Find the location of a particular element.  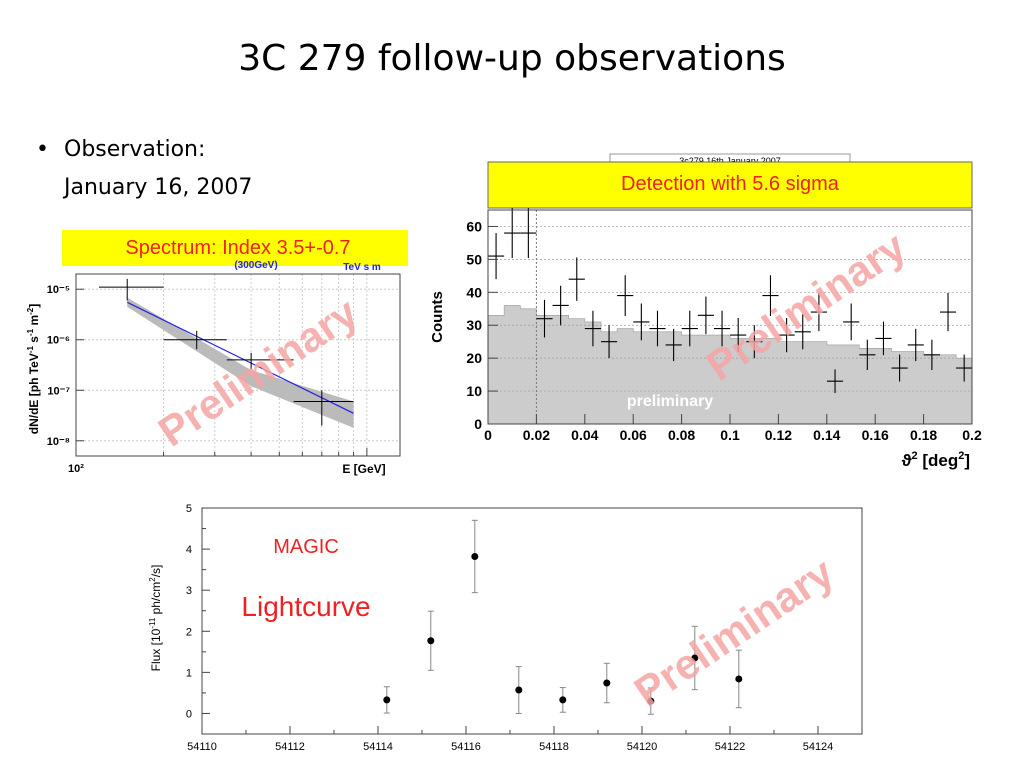

spectrum-ytick-label: 10⁻⁷ is located at coordinates (58, 391).